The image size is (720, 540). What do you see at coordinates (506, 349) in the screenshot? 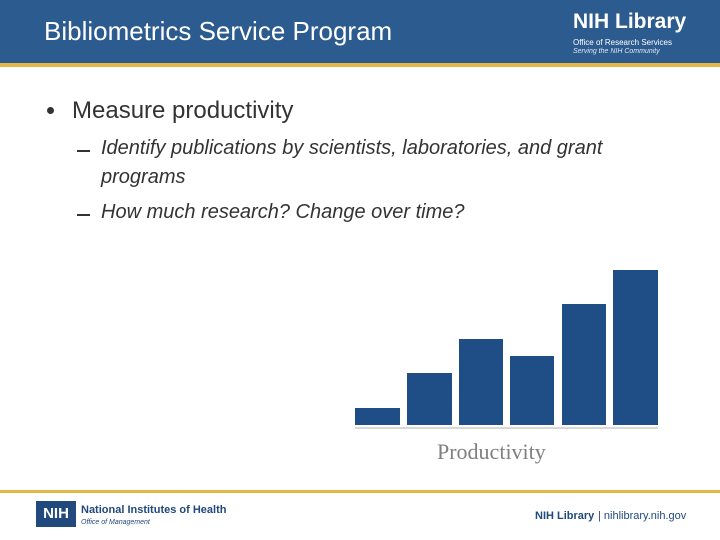
I see `productivity-graphic` at bounding box center [506, 349].